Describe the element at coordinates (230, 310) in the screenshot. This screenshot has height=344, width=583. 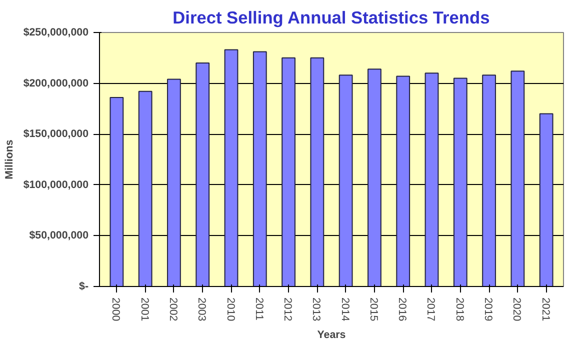
I see `x-tick-label: 2010` at that location.